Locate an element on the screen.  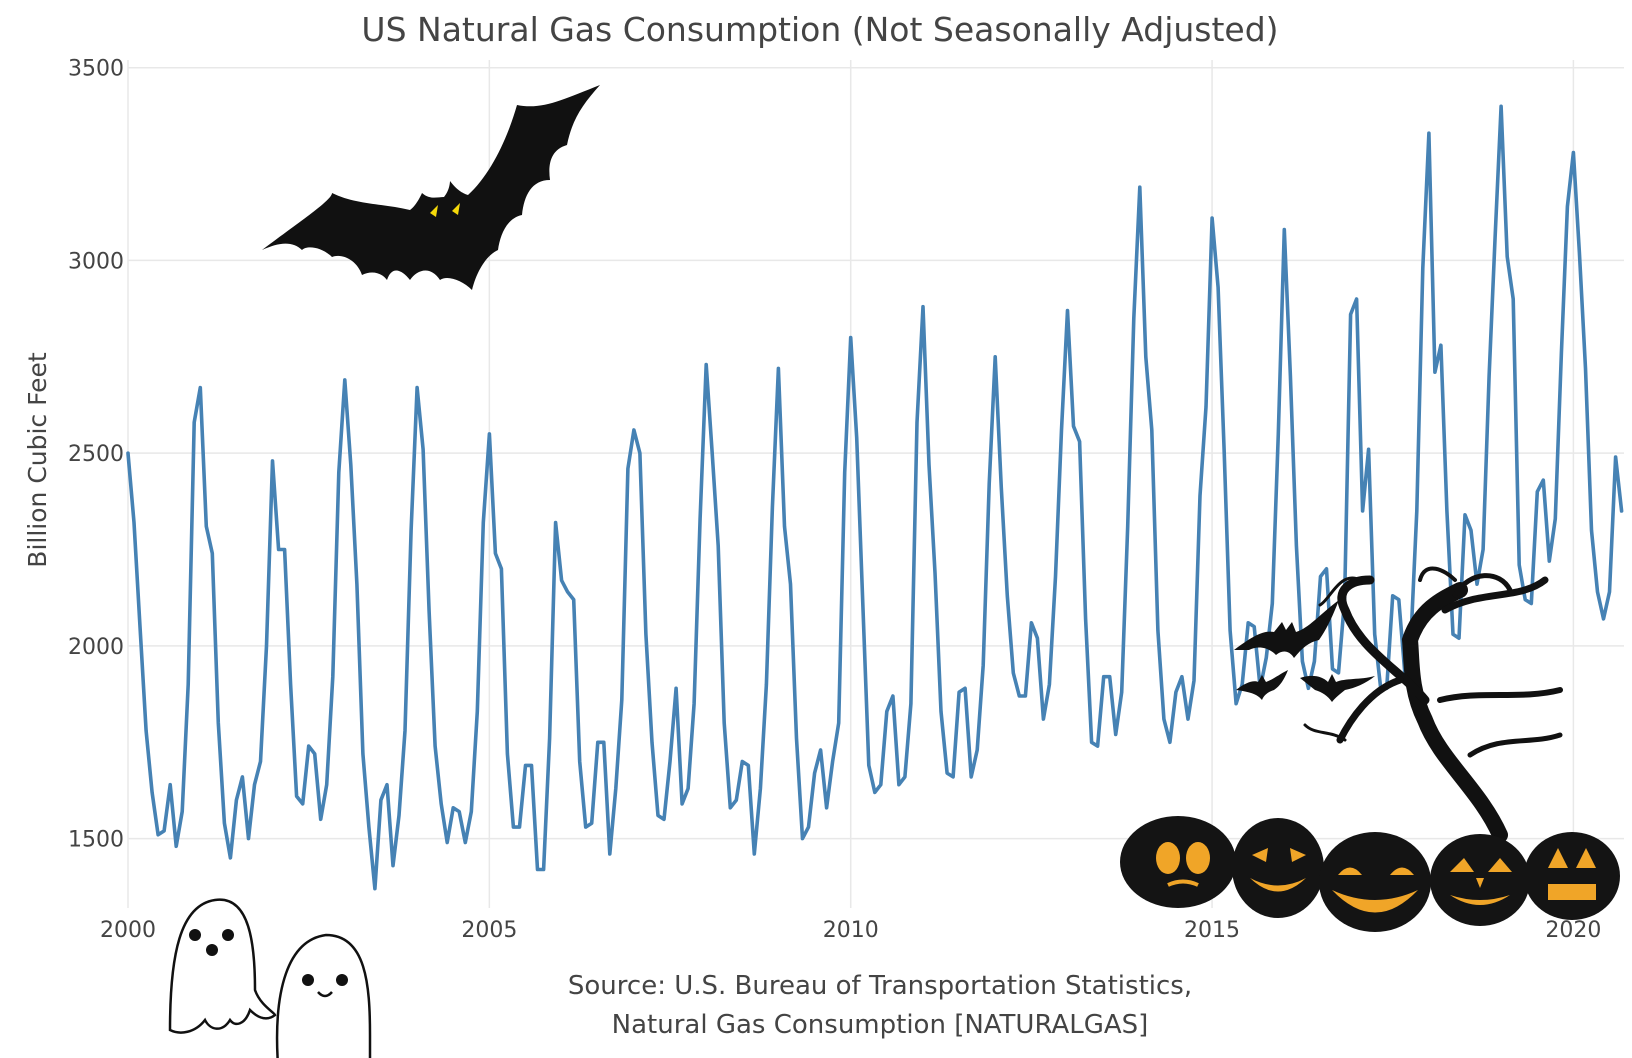
y-axis-title: Billion Cubic Feet is located at coordinates (37, 460).